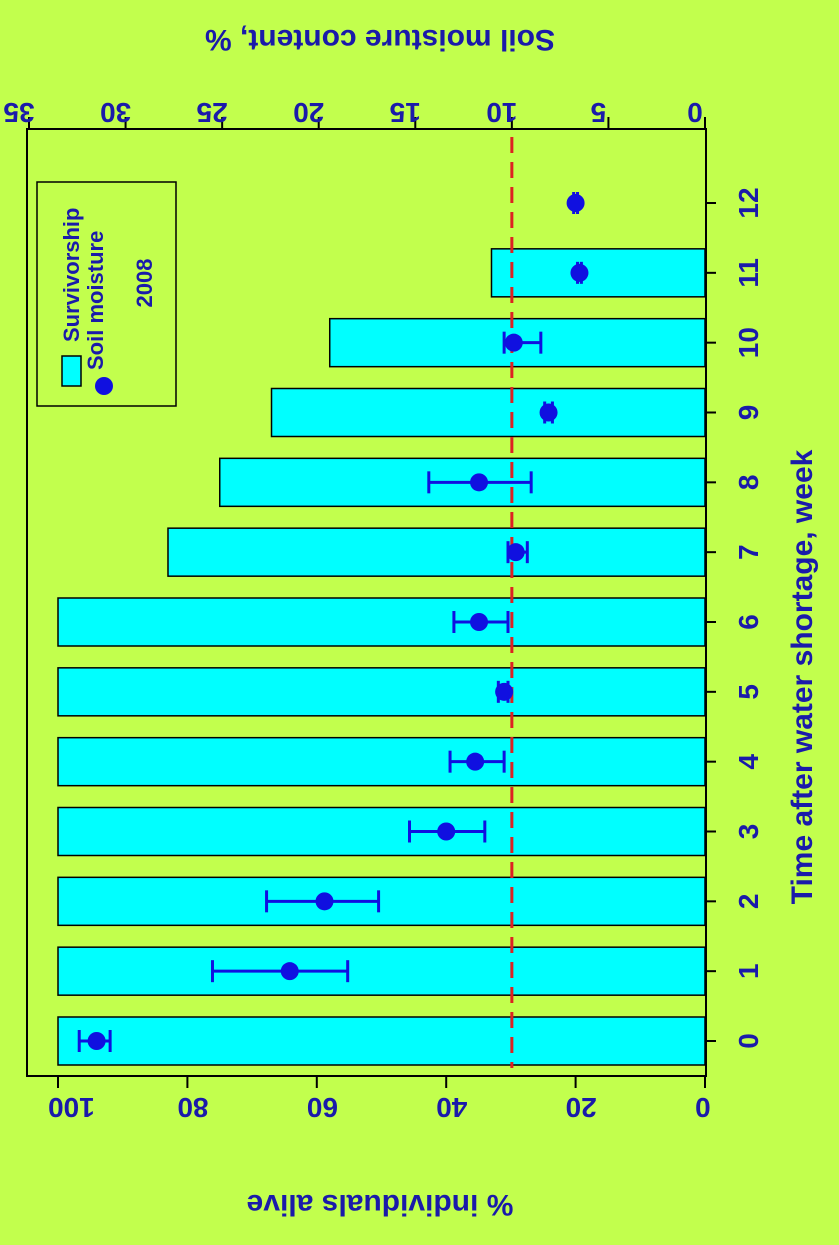 Image resolution: width=839 pixels, height=1245 pixels. I want to click on right-axis-tick-label: 30, so click(115, 112).